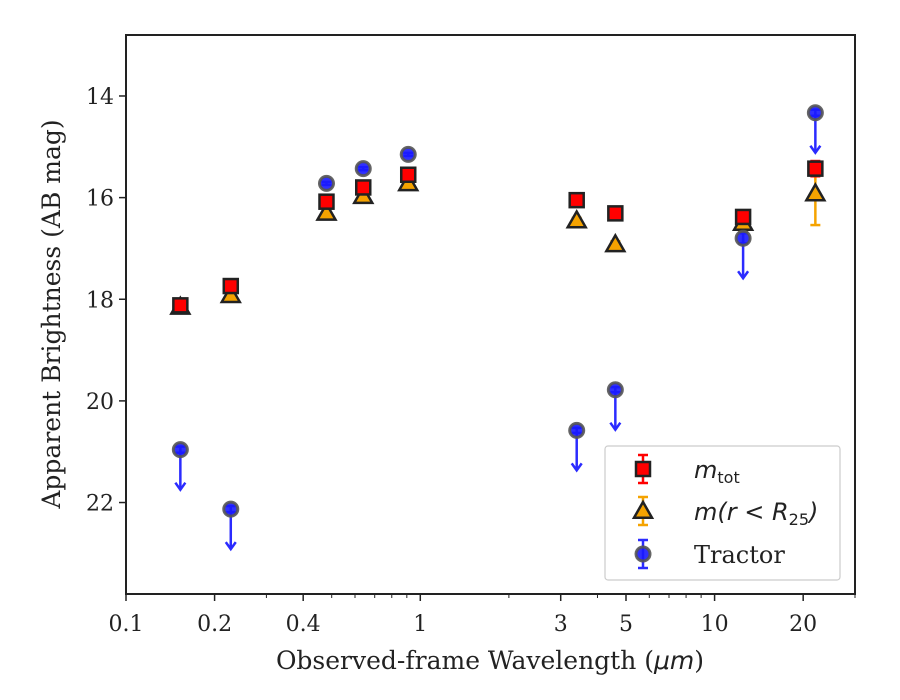 The height and width of the screenshot is (700, 900). I want to click on y-axis-title: Apparent Brightness (AB mag), so click(51, 314).